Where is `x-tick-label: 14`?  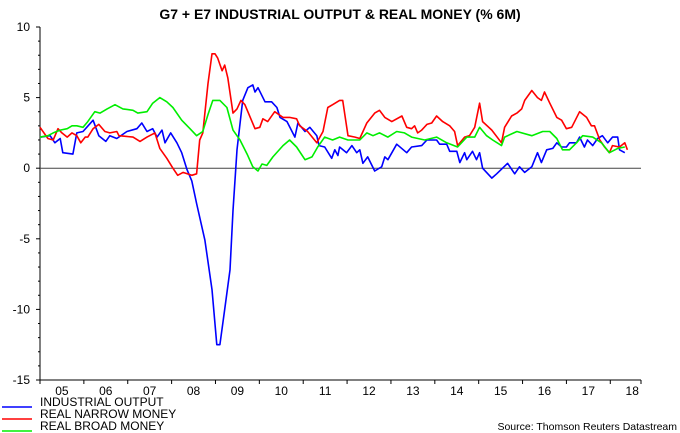
x-tick-label: 14 is located at coordinates (457, 391).